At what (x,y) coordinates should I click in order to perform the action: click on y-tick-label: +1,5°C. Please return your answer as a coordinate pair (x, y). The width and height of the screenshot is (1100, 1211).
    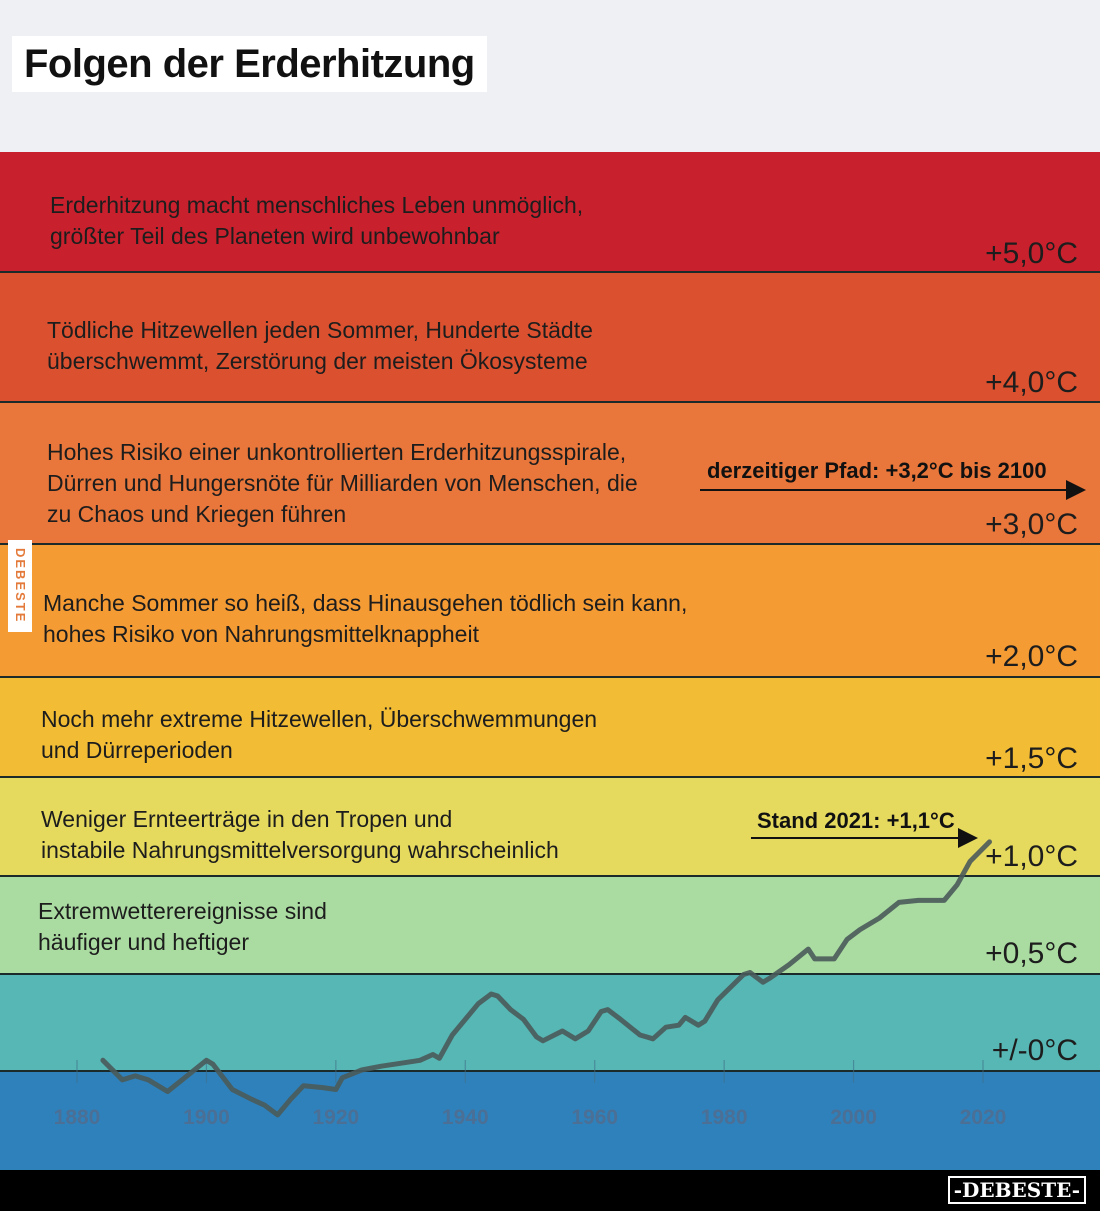
    Looking at the image, I should click on (1031, 758).